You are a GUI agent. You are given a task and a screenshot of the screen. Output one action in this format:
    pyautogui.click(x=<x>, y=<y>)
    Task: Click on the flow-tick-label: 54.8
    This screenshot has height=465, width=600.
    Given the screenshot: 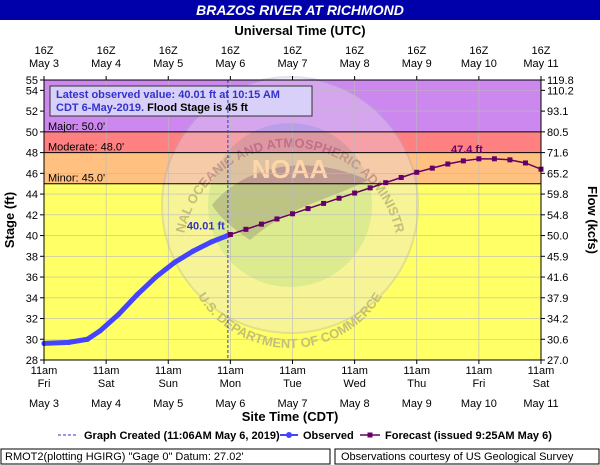 What is the action you would take?
    pyautogui.click(x=557, y=216)
    